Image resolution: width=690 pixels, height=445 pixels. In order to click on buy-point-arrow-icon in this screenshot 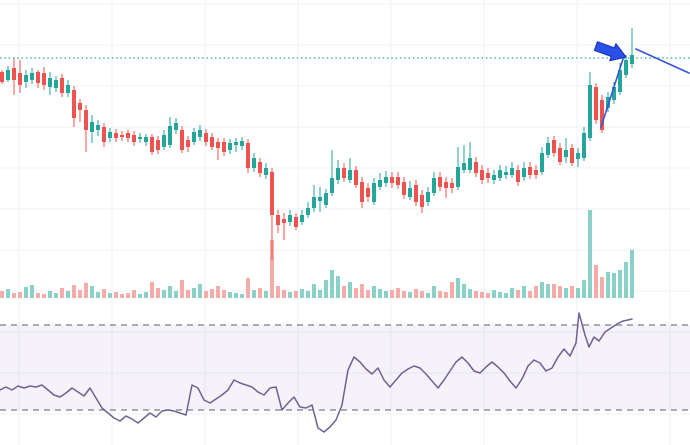, I will do `click(610, 51)`.